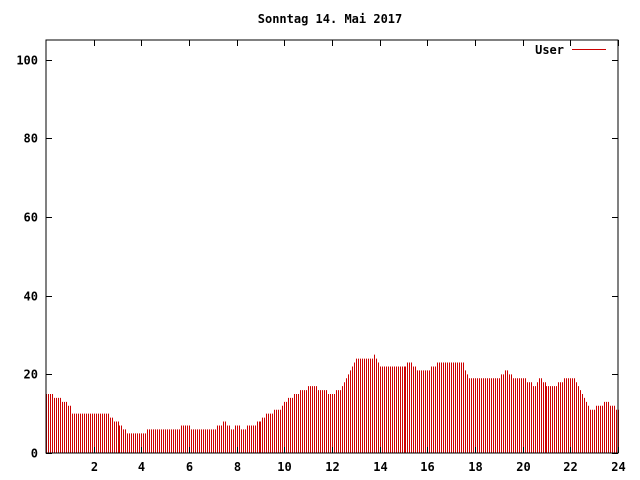  Describe the element at coordinates (570, 467) in the screenshot. I see `x-tick-label: 22` at that location.